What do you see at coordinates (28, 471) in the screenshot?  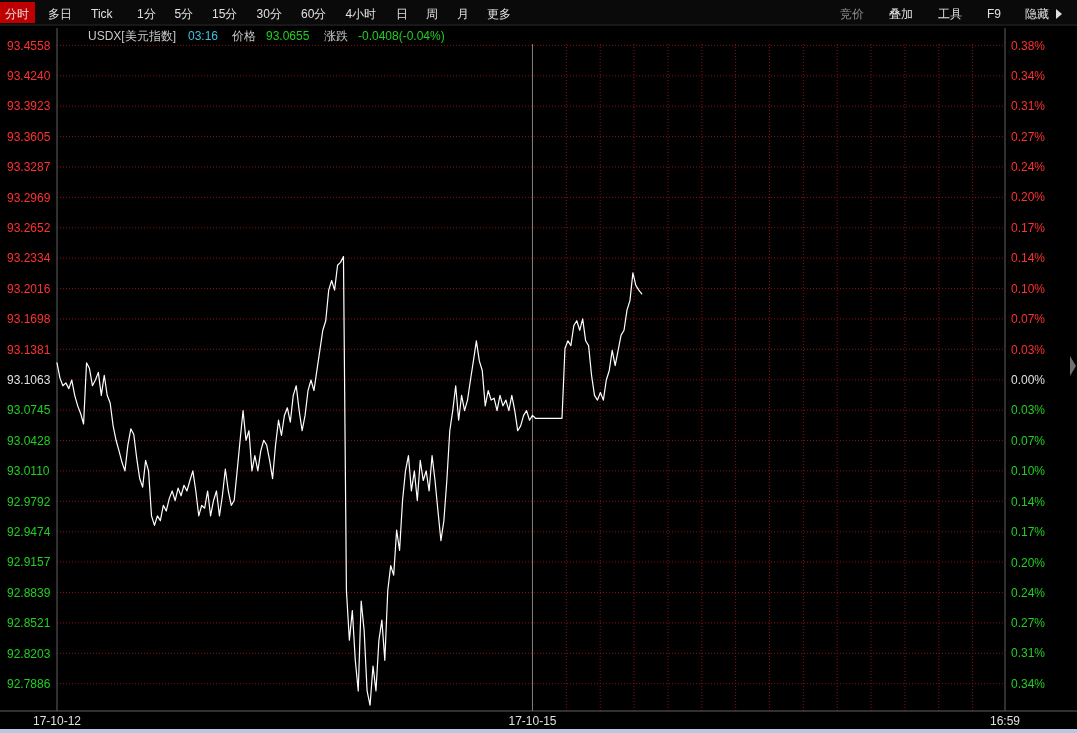 I see `y-tick-label: 93.0110` at bounding box center [28, 471].